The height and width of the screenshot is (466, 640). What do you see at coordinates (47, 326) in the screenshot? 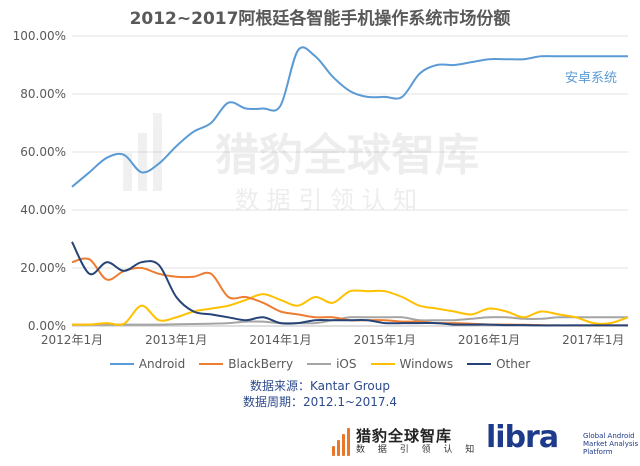
I see `y-tick-label: 0.00%` at bounding box center [47, 326].